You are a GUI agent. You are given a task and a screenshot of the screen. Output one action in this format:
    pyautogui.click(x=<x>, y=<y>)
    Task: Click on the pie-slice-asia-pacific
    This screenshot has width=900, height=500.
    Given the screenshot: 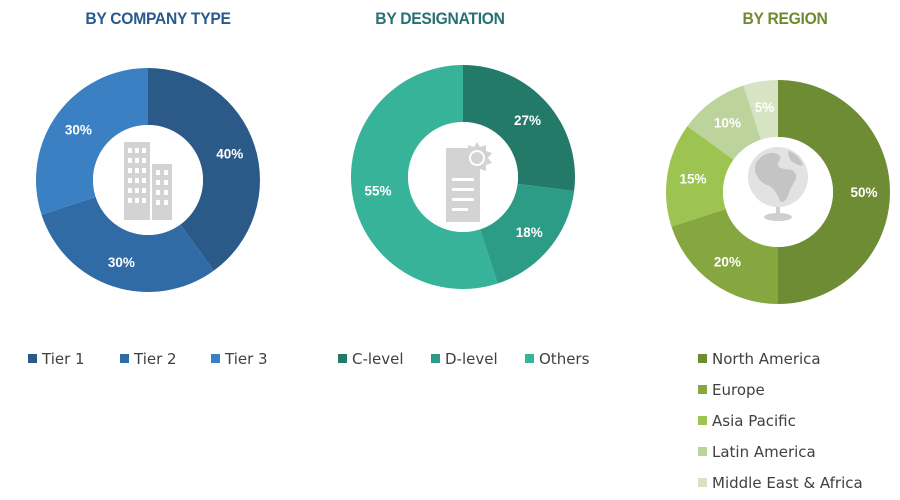 What is the action you would take?
    pyautogui.click(x=700, y=176)
    